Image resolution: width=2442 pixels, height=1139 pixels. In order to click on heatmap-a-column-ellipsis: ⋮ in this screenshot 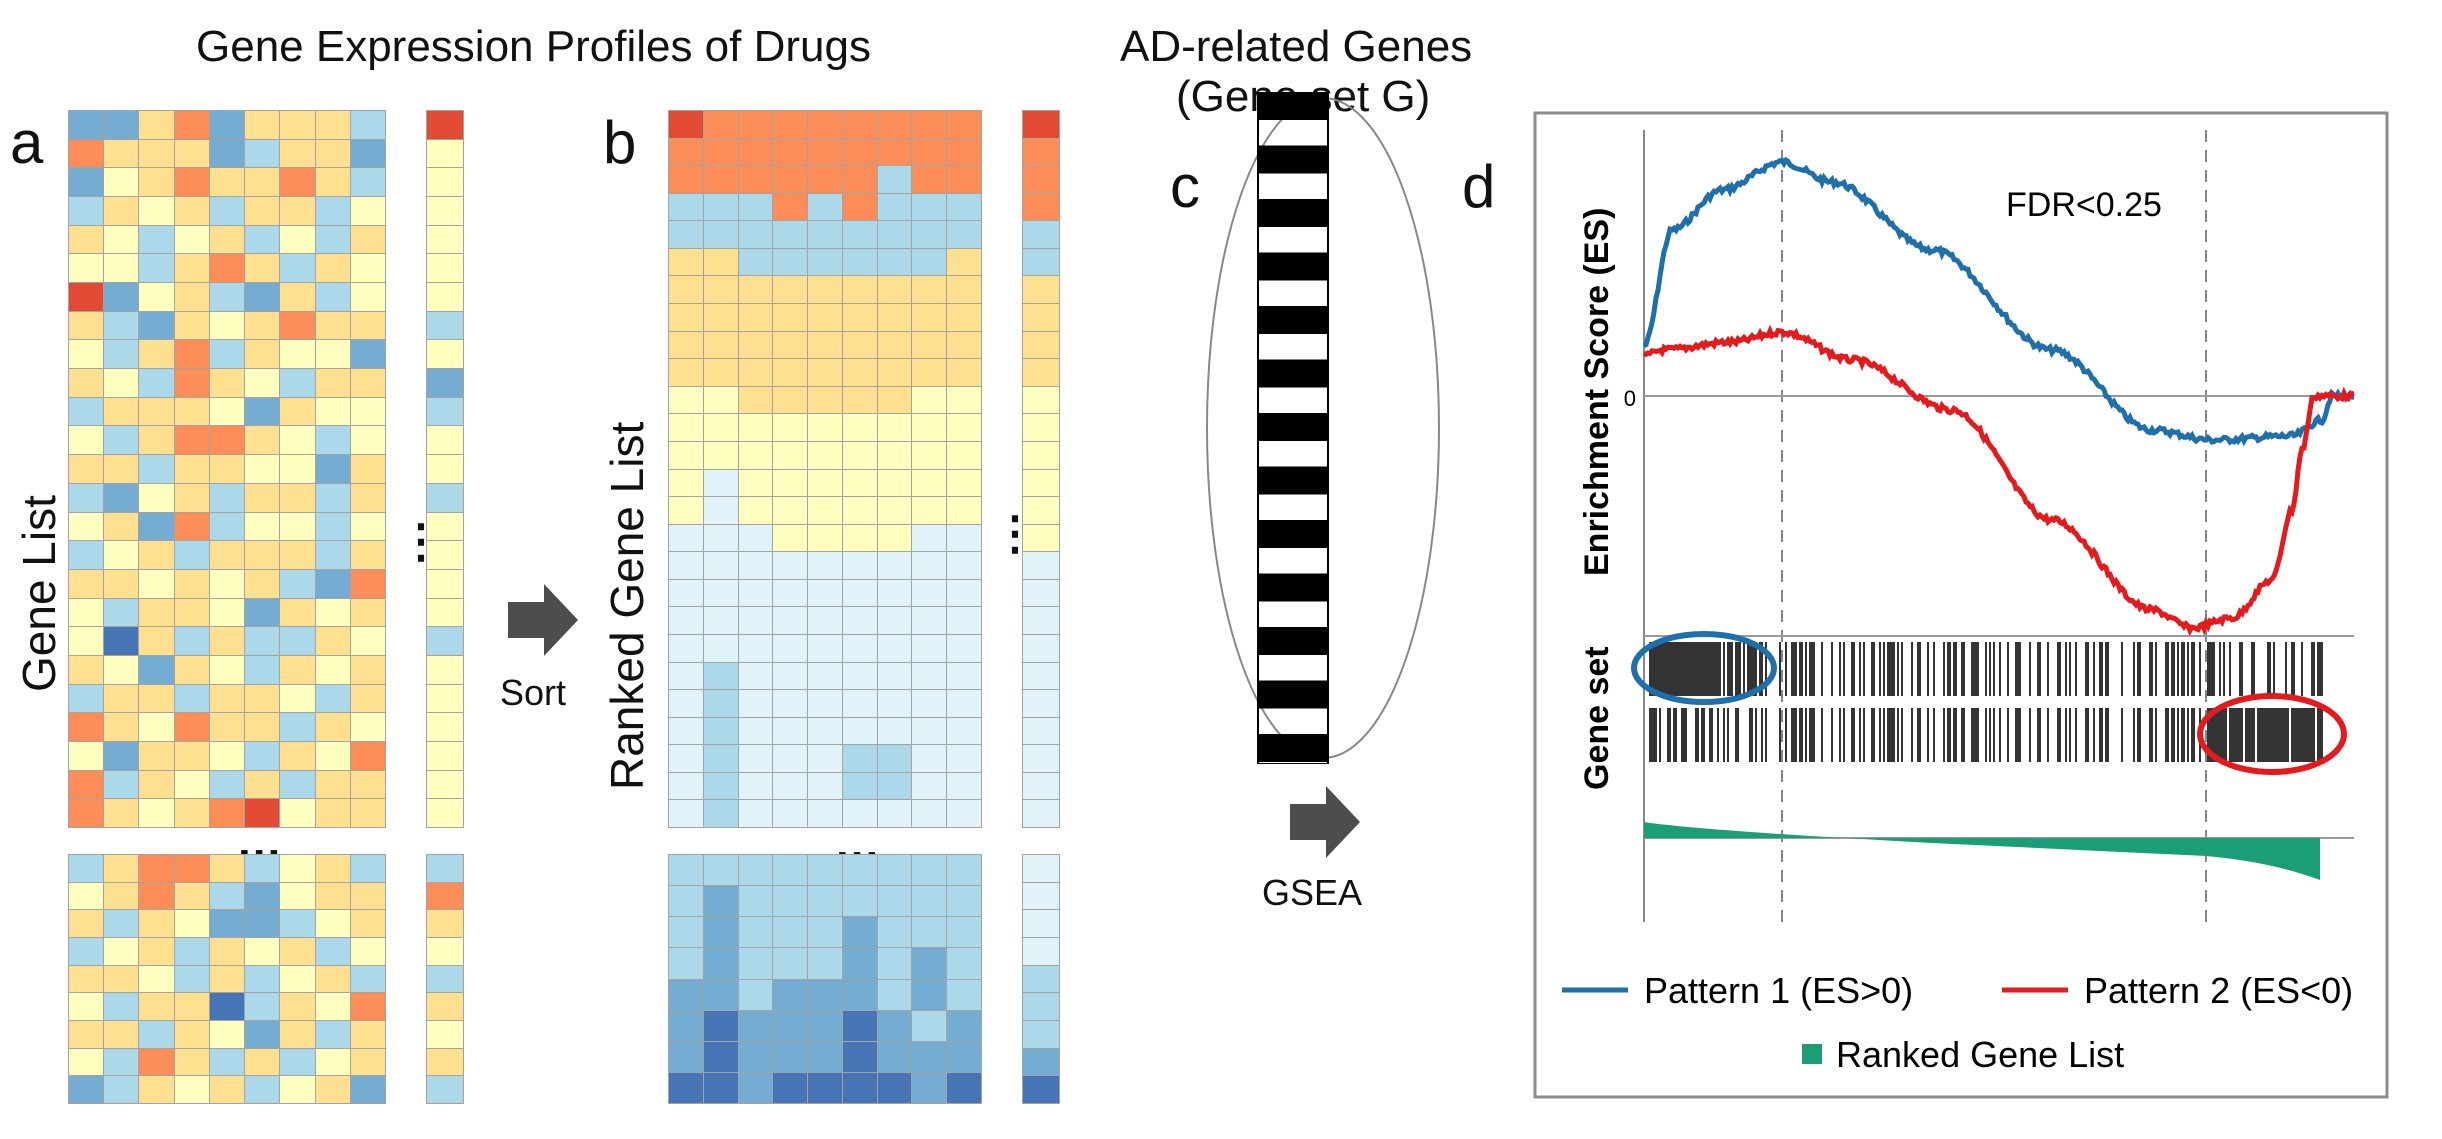, I will do `click(421, 541)`.